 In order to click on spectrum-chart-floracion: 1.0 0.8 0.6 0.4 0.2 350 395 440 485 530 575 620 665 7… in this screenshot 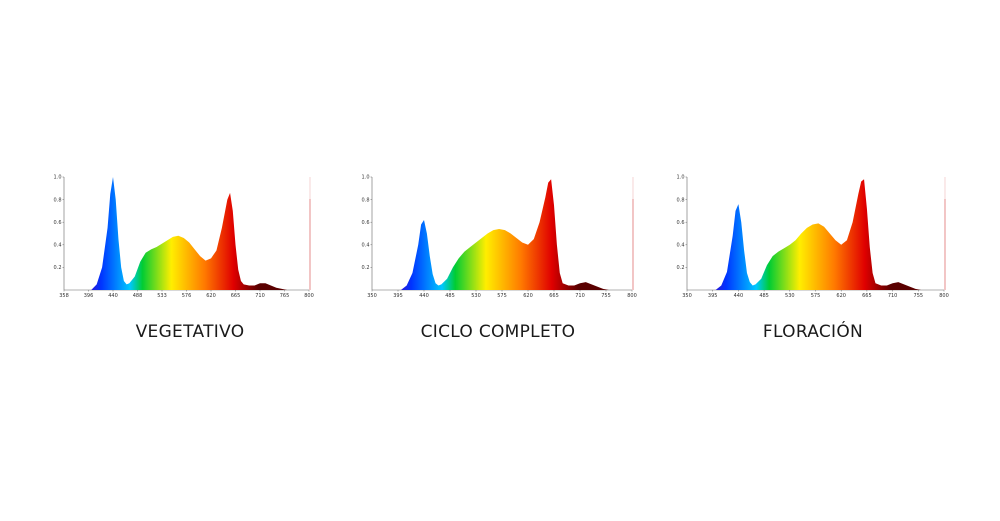, I will do `click(813, 237)`.